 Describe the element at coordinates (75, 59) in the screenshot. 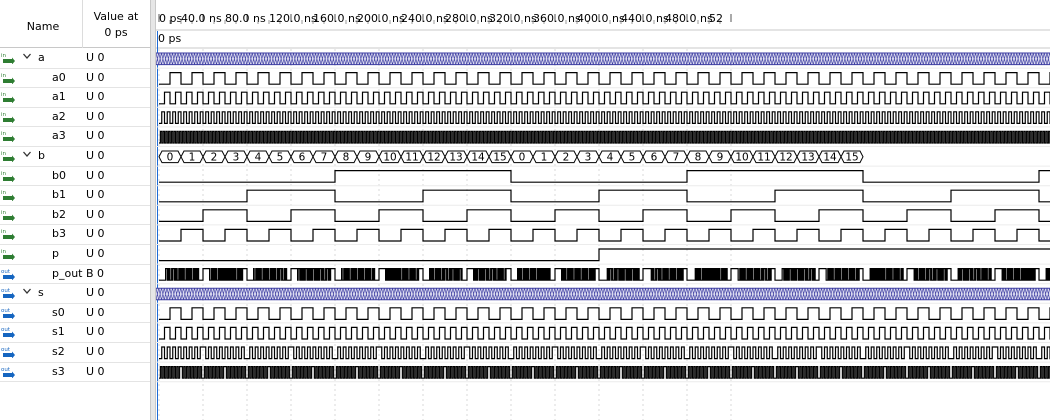

I see `signal-row-a: in a U 0` at that location.